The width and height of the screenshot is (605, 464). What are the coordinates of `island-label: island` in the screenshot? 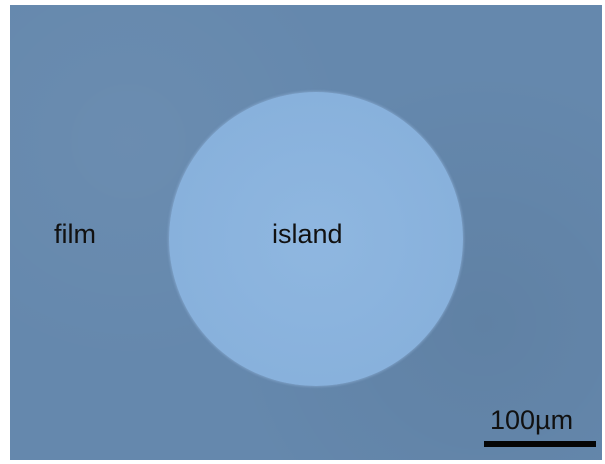 It's located at (307, 234).